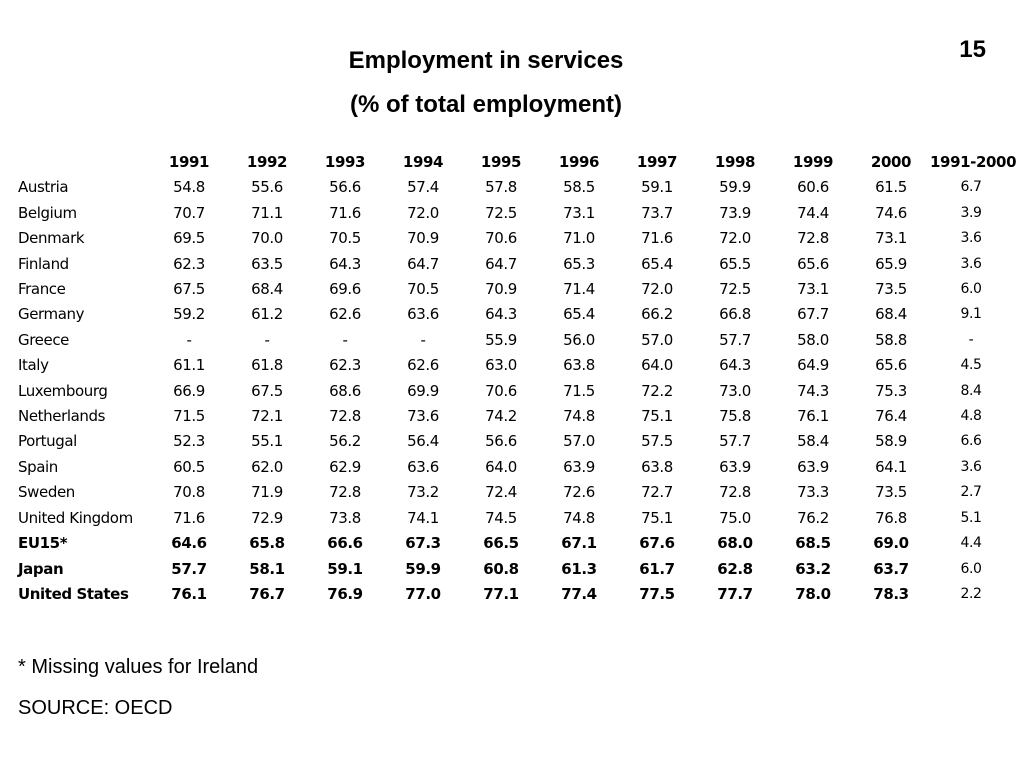 The height and width of the screenshot is (768, 1024). Describe the element at coordinates (189, 390) in the screenshot. I see `value-cell: 66.9` at that location.